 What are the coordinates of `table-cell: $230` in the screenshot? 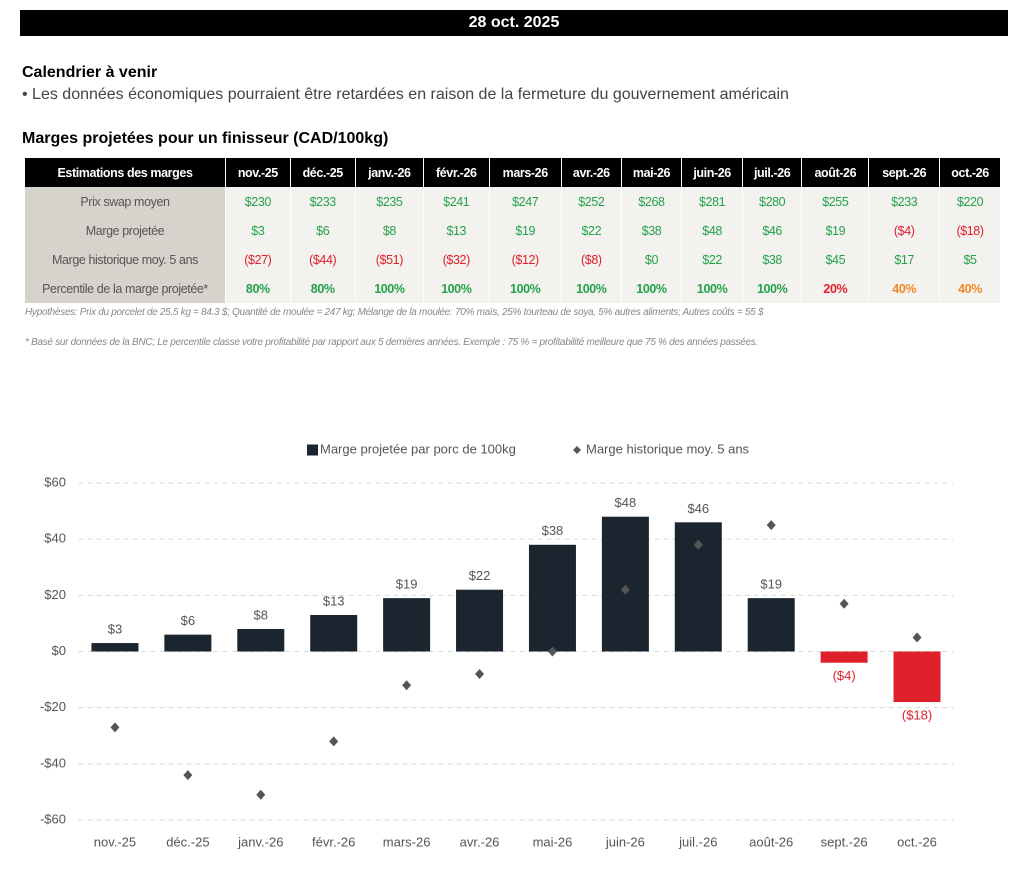 It's located at (258, 201).